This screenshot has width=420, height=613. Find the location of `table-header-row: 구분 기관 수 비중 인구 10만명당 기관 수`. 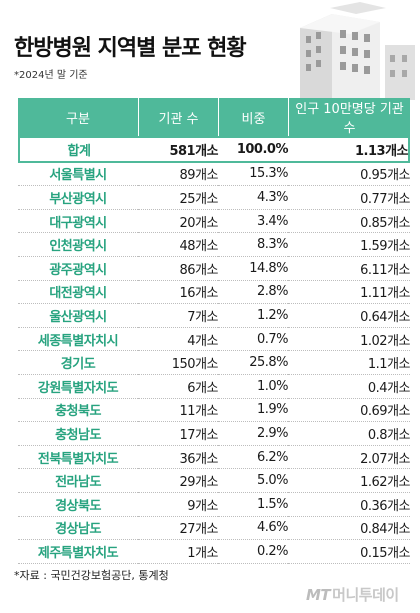

table-header-row: 구분 기관 수 비중 인구 10만명당 기관 수 is located at coordinates (214, 117).